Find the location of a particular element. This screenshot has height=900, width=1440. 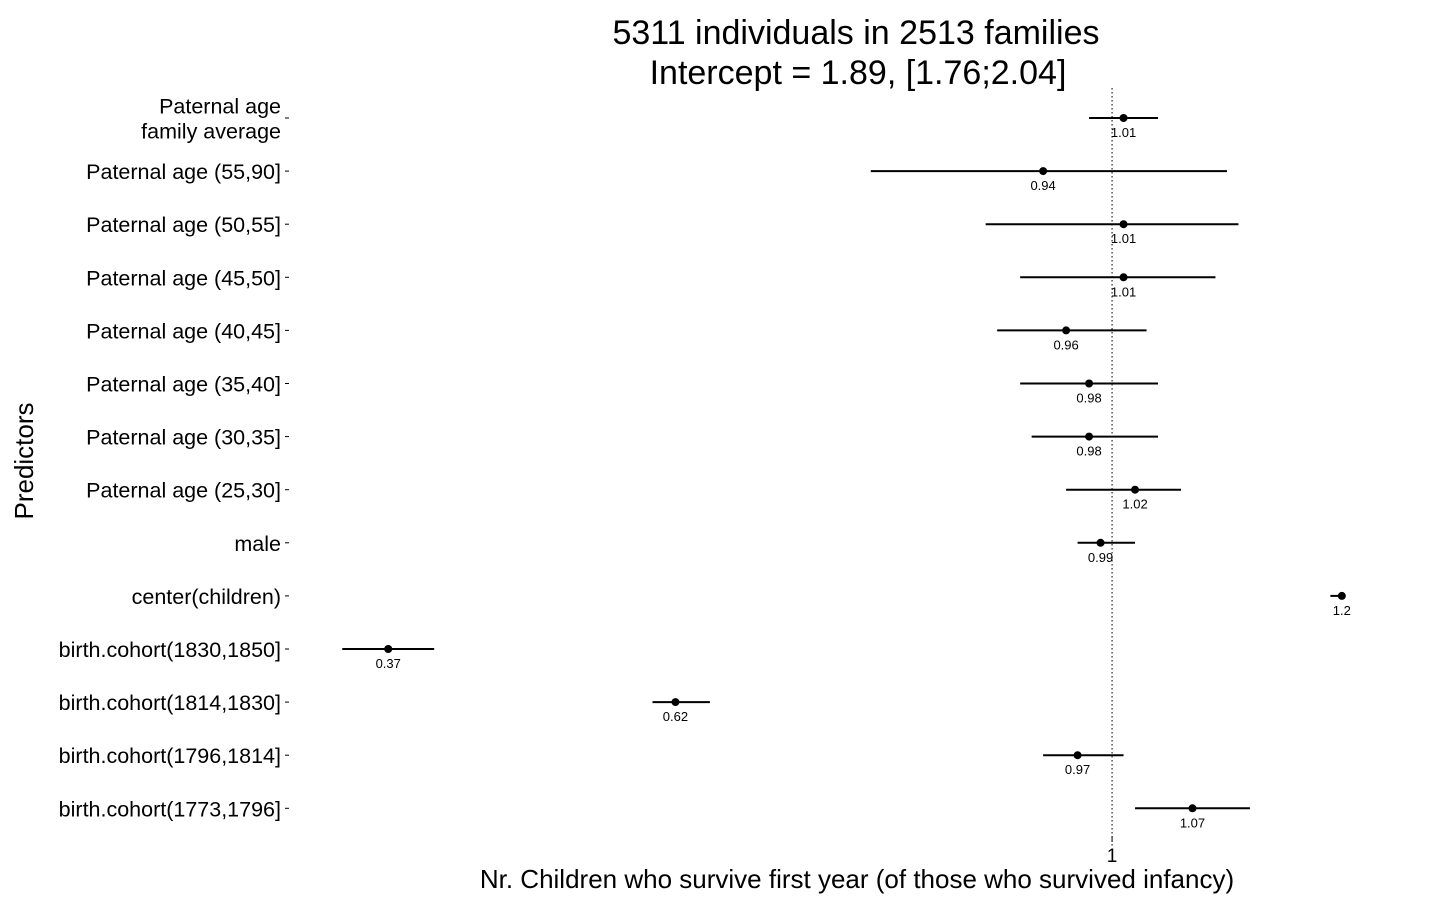

predictor-row: birth.cohort(1830,1850] 0.37 is located at coordinates (247, 654).